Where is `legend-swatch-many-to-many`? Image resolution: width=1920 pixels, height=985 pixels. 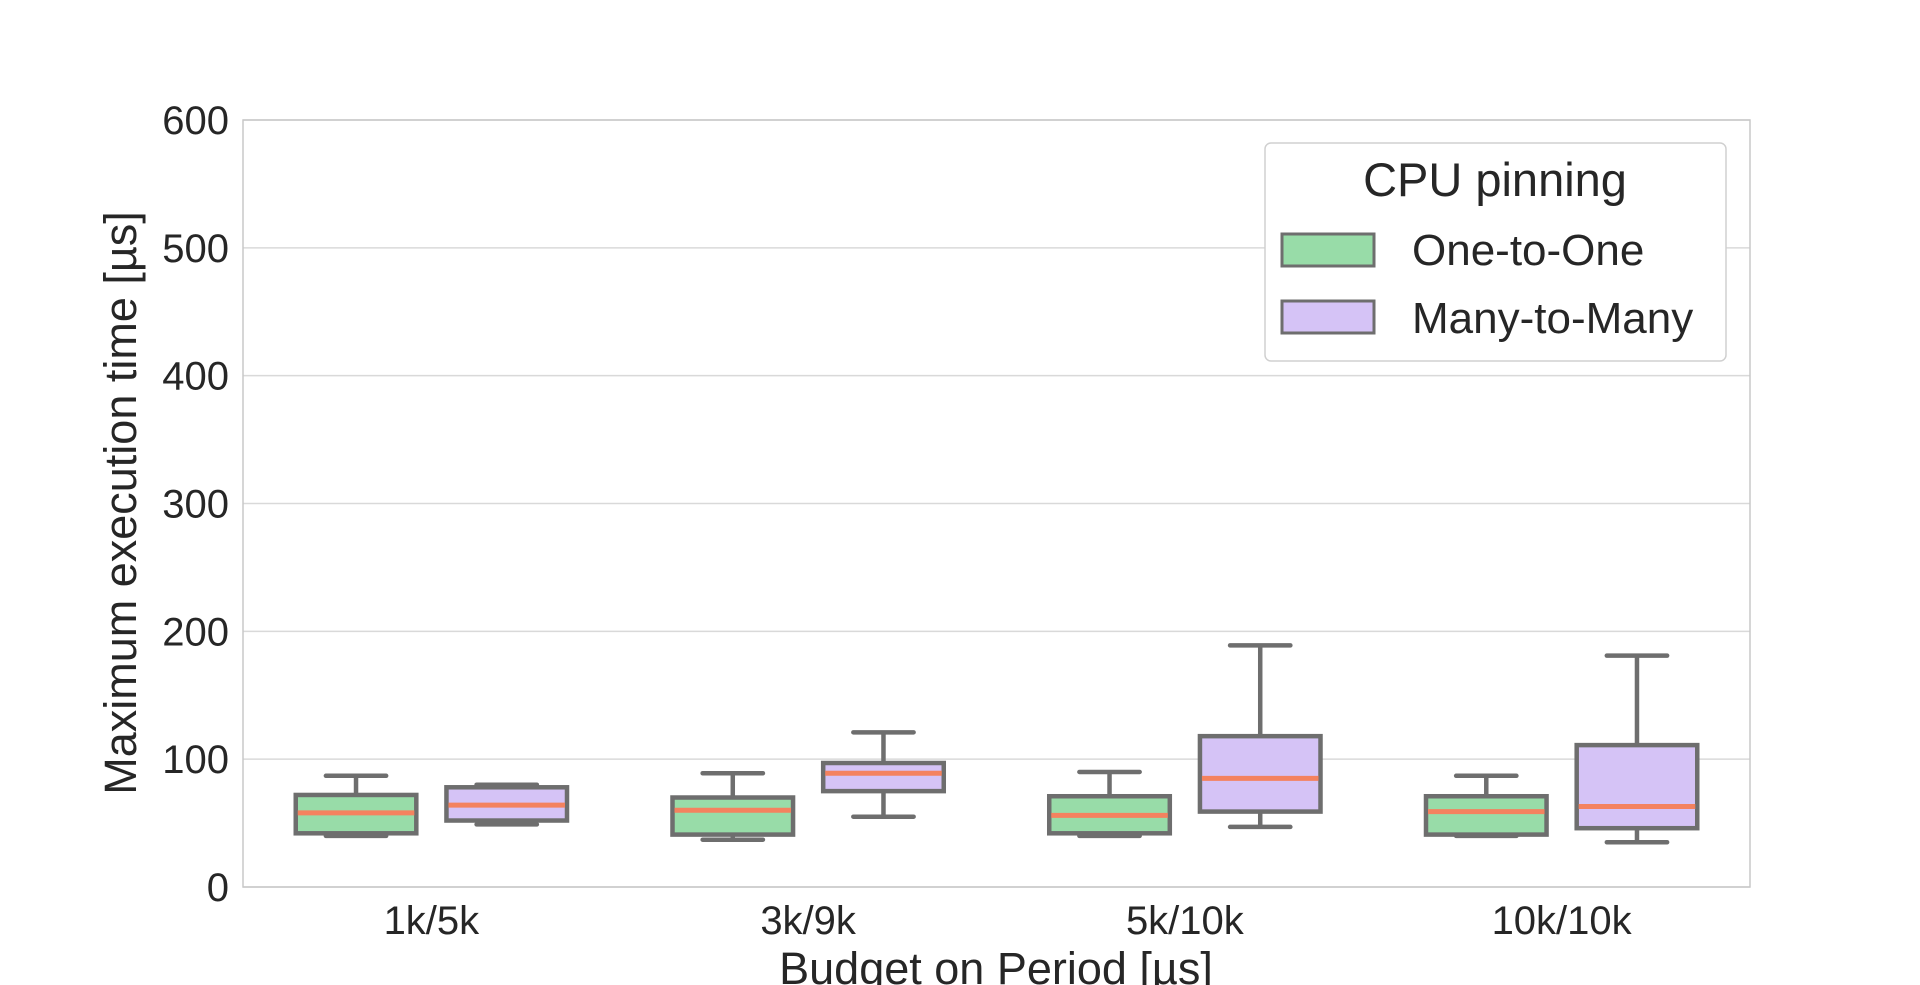
legend-swatch-many-to-many is located at coordinates (1328, 317).